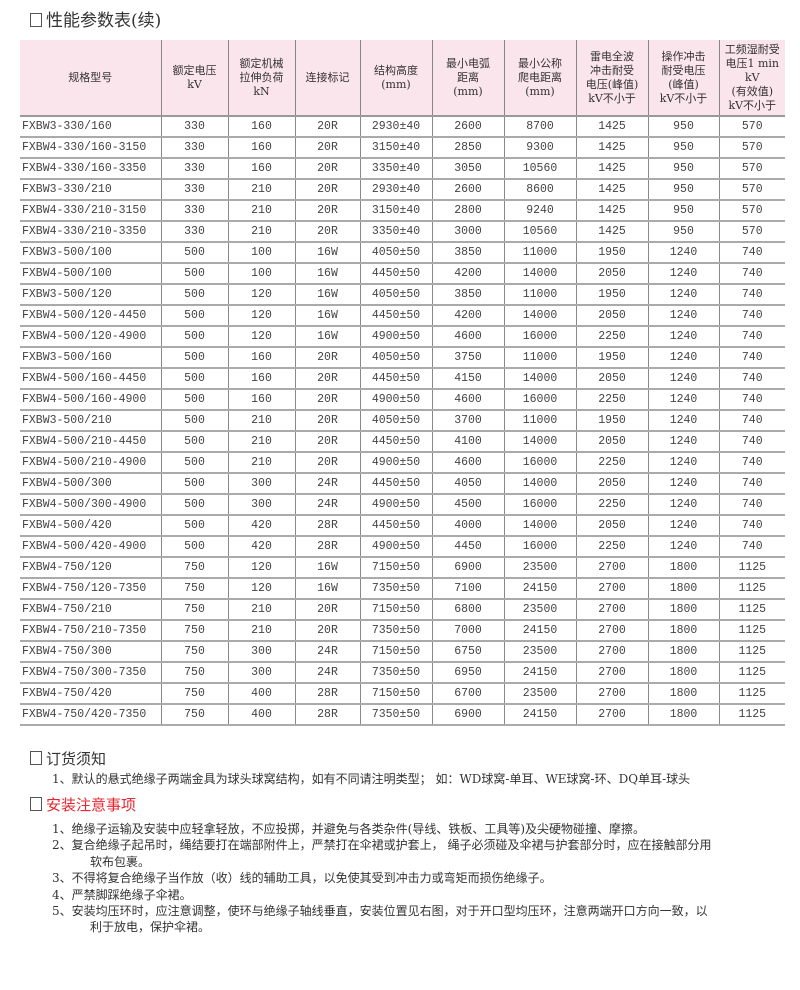 This screenshot has height=990, width=800. Describe the element at coordinates (261, 274) in the screenshot. I see `value-cell: 100` at that location.